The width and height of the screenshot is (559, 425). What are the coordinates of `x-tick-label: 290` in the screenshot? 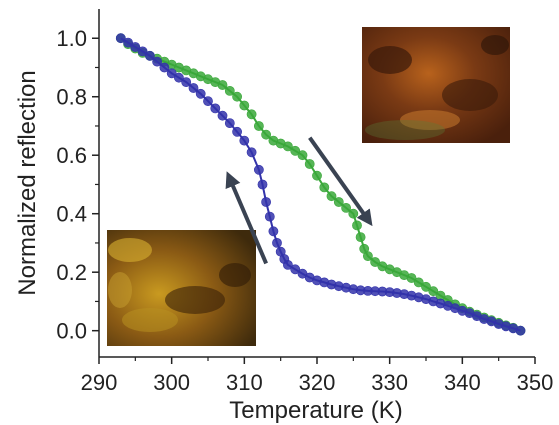 It's located at (99, 382).